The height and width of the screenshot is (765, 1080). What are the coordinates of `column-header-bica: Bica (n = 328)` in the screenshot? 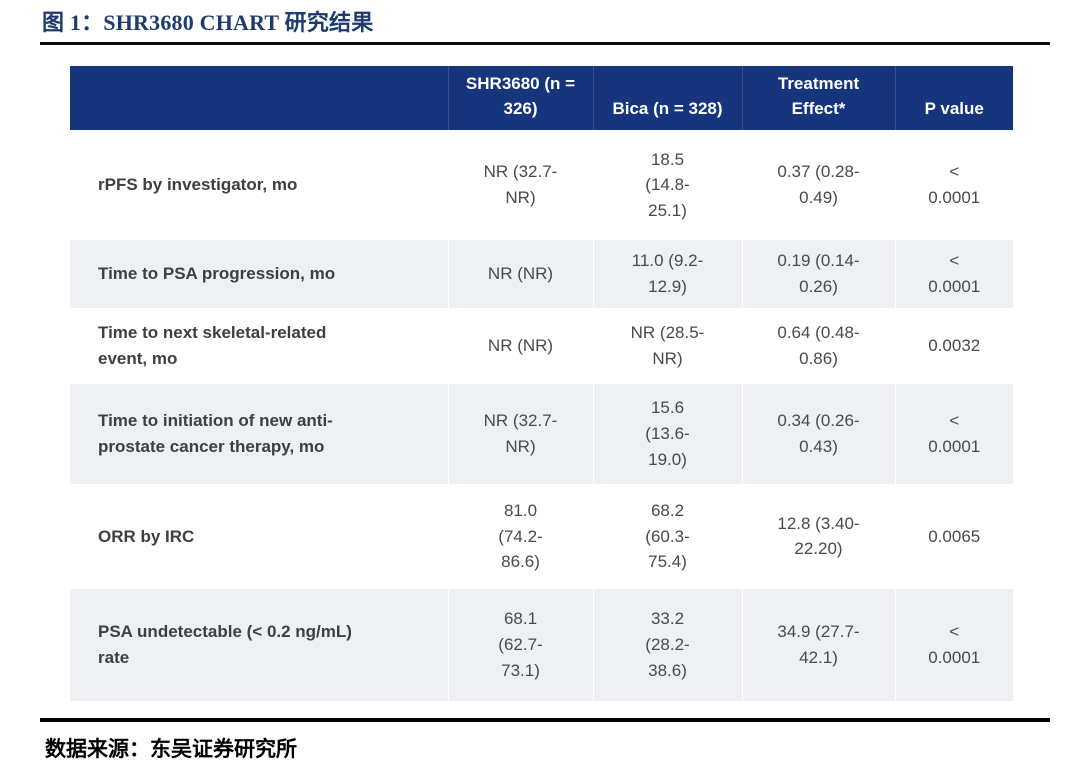 It's located at (667, 98).